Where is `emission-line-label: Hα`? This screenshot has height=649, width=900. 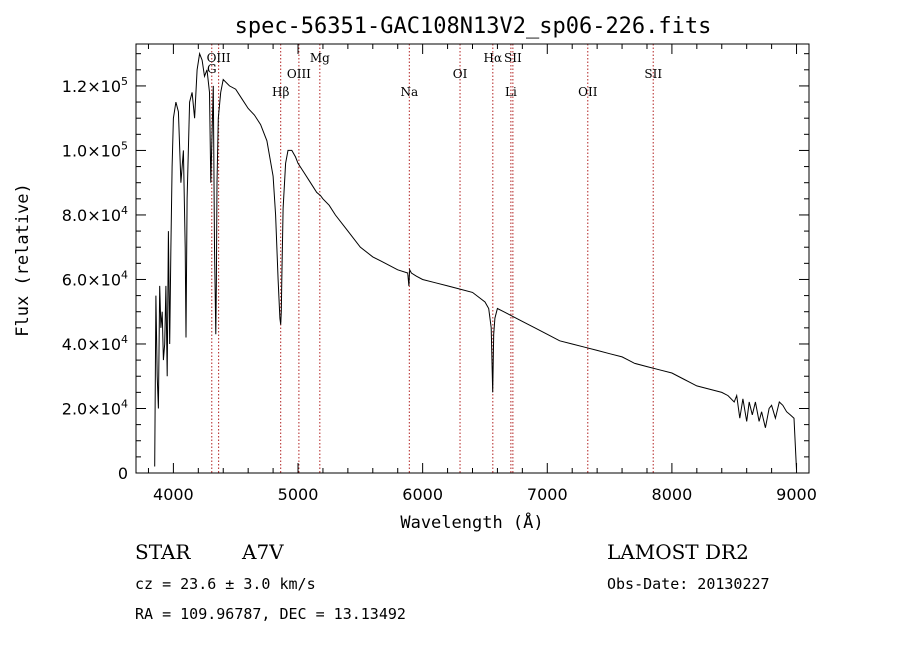
emission-line-label: Hα is located at coordinates (493, 58).